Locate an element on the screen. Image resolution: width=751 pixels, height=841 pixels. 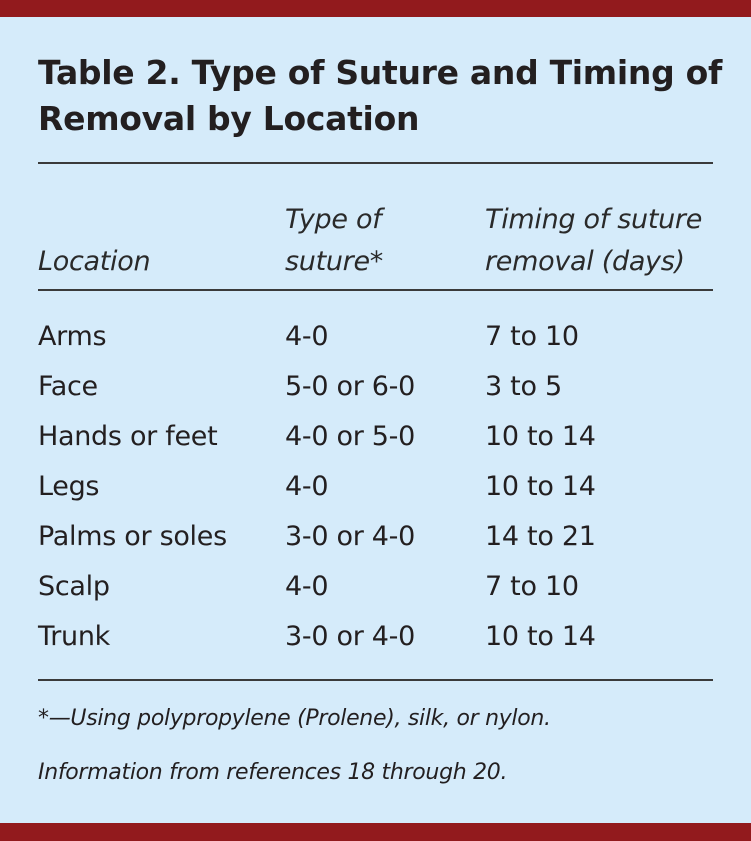
cell-location: Arms is located at coordinates (72, 336).